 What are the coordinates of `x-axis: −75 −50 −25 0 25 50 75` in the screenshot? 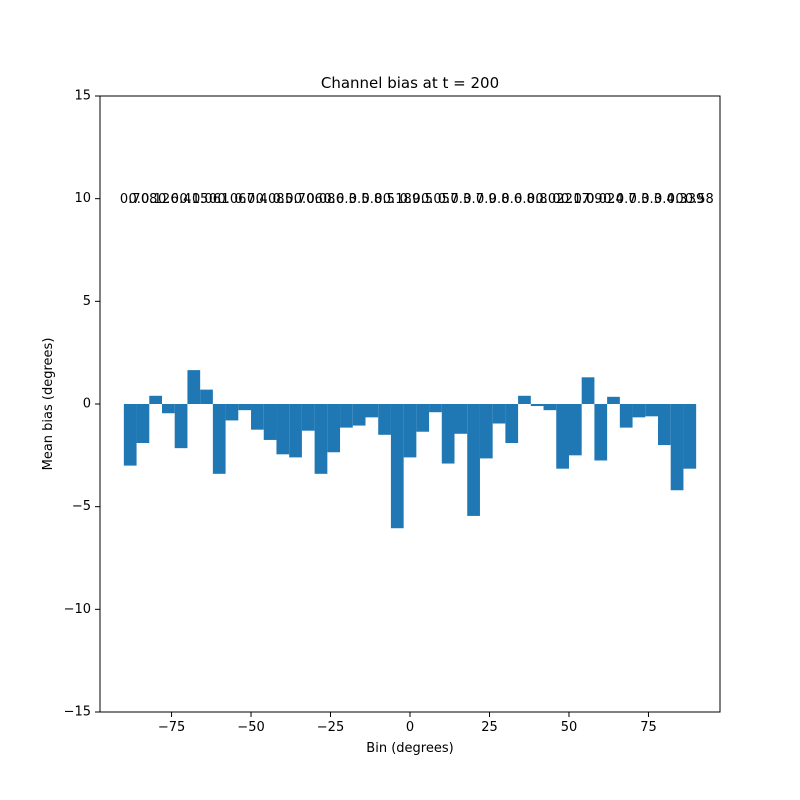 It's located at (407, 723).